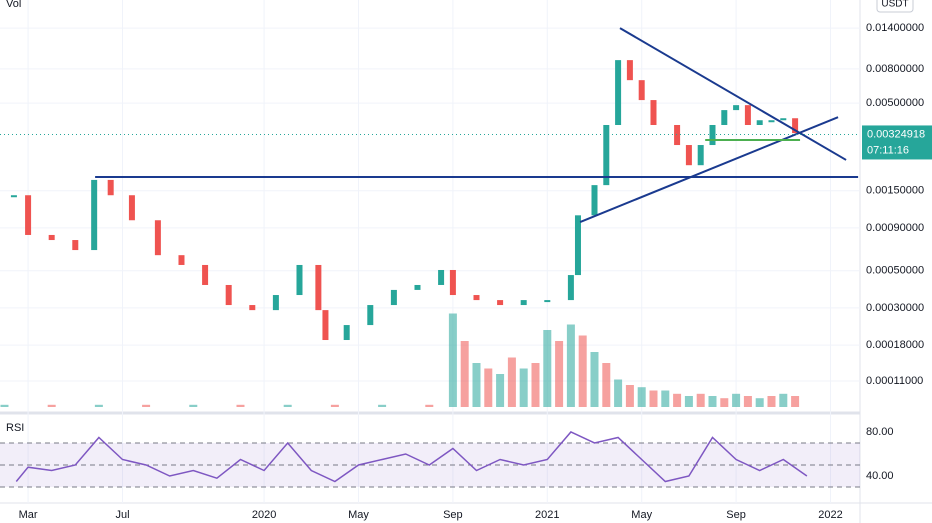  I want to click on currency-label: USDT, so click(894, 5).